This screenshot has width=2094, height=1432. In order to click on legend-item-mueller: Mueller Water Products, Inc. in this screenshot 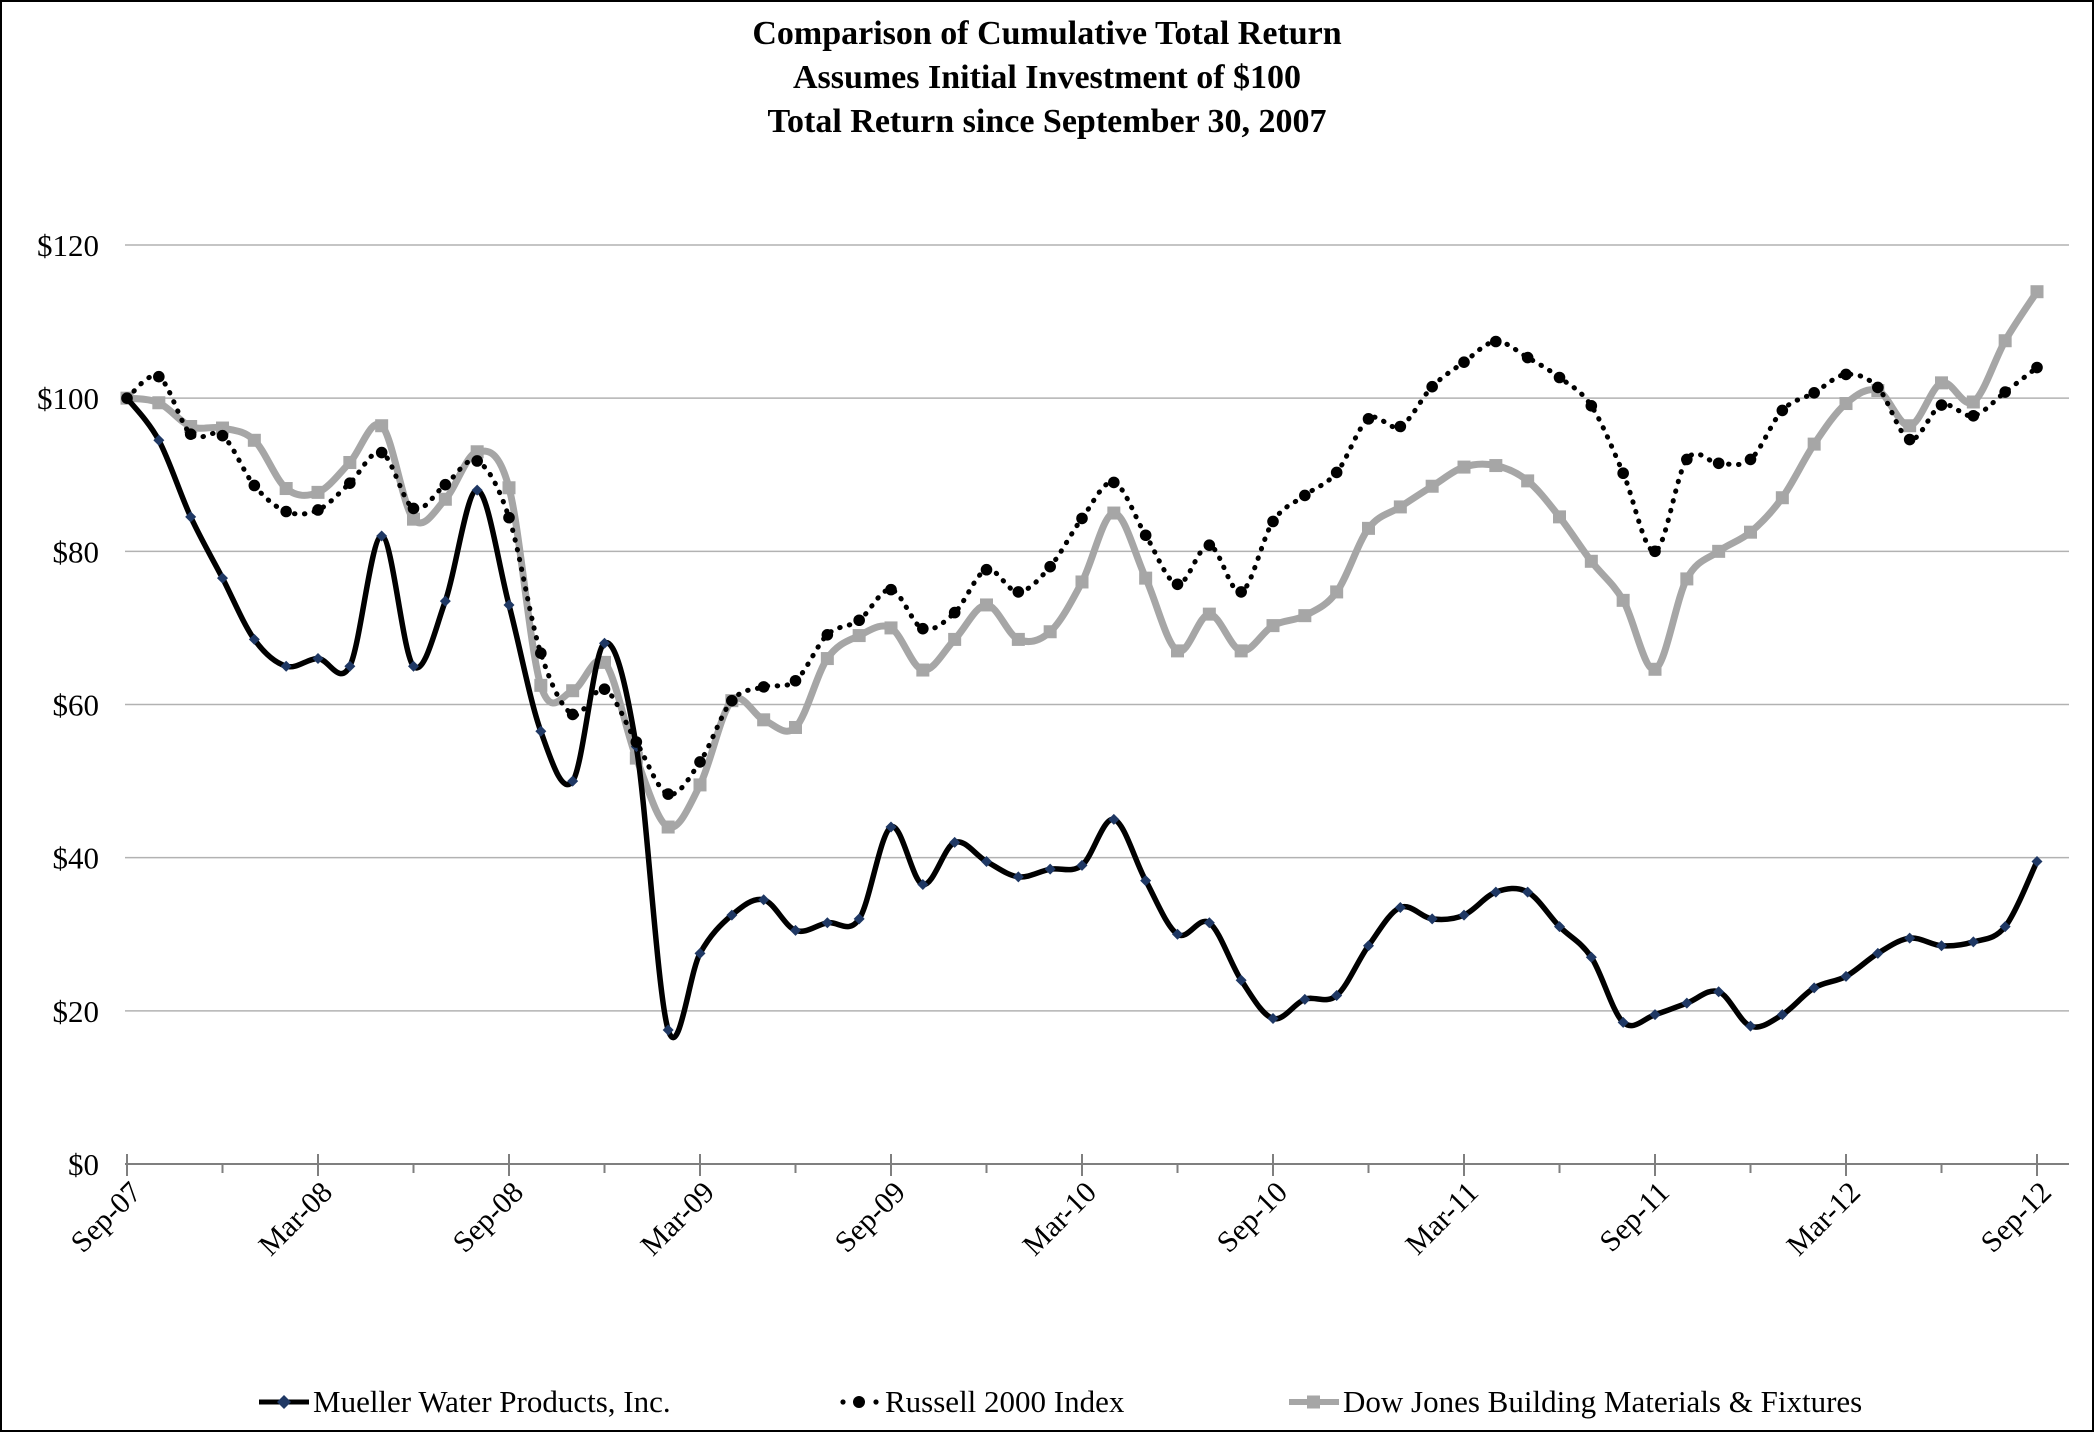, I will do `click(464, 1402)`.